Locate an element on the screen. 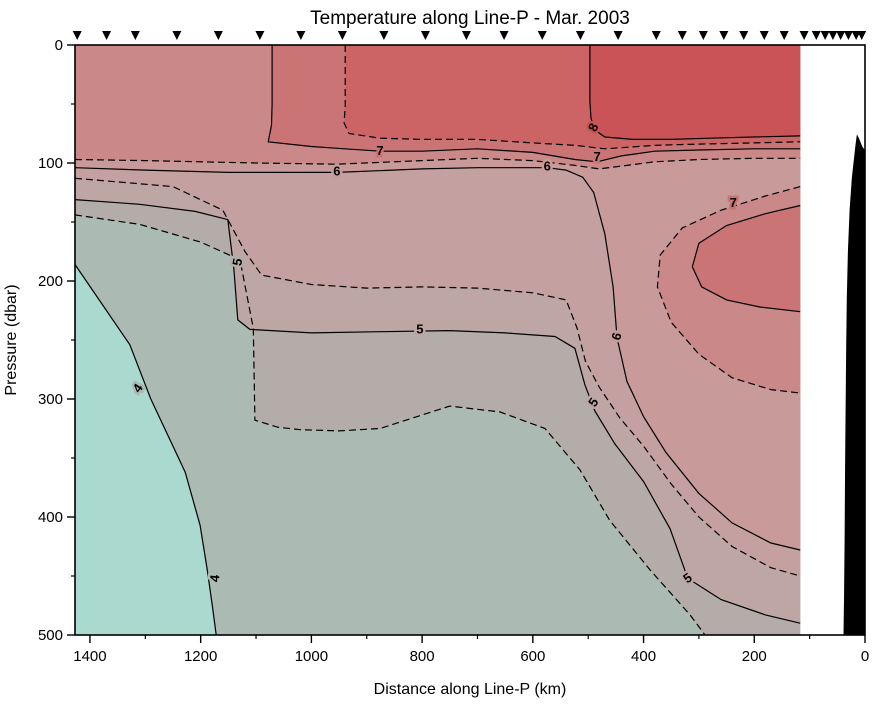 This screenshot has width=878, height=708. x-tick-label: 200 is located at coordinates (754, 656).